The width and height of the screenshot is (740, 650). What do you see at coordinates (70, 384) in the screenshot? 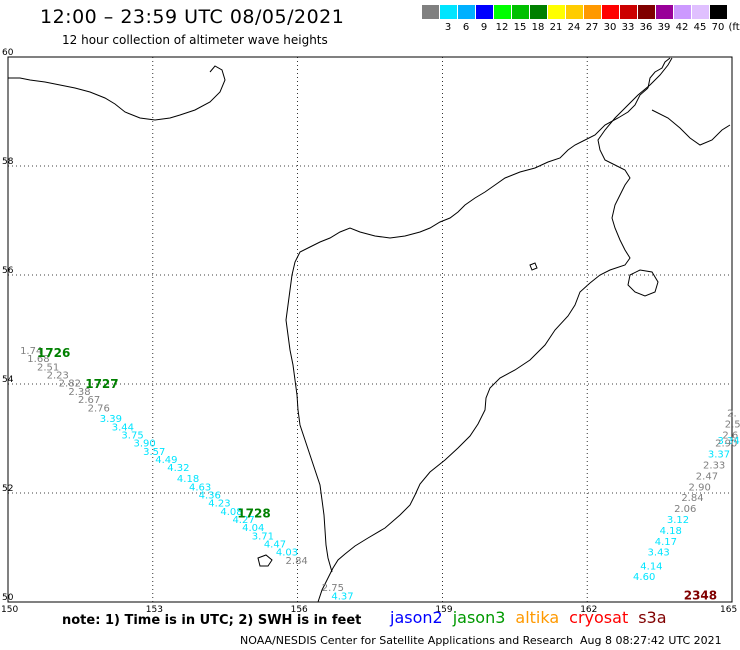
I see `wave-height-label: 2.82` at bounding box center [70, 384].